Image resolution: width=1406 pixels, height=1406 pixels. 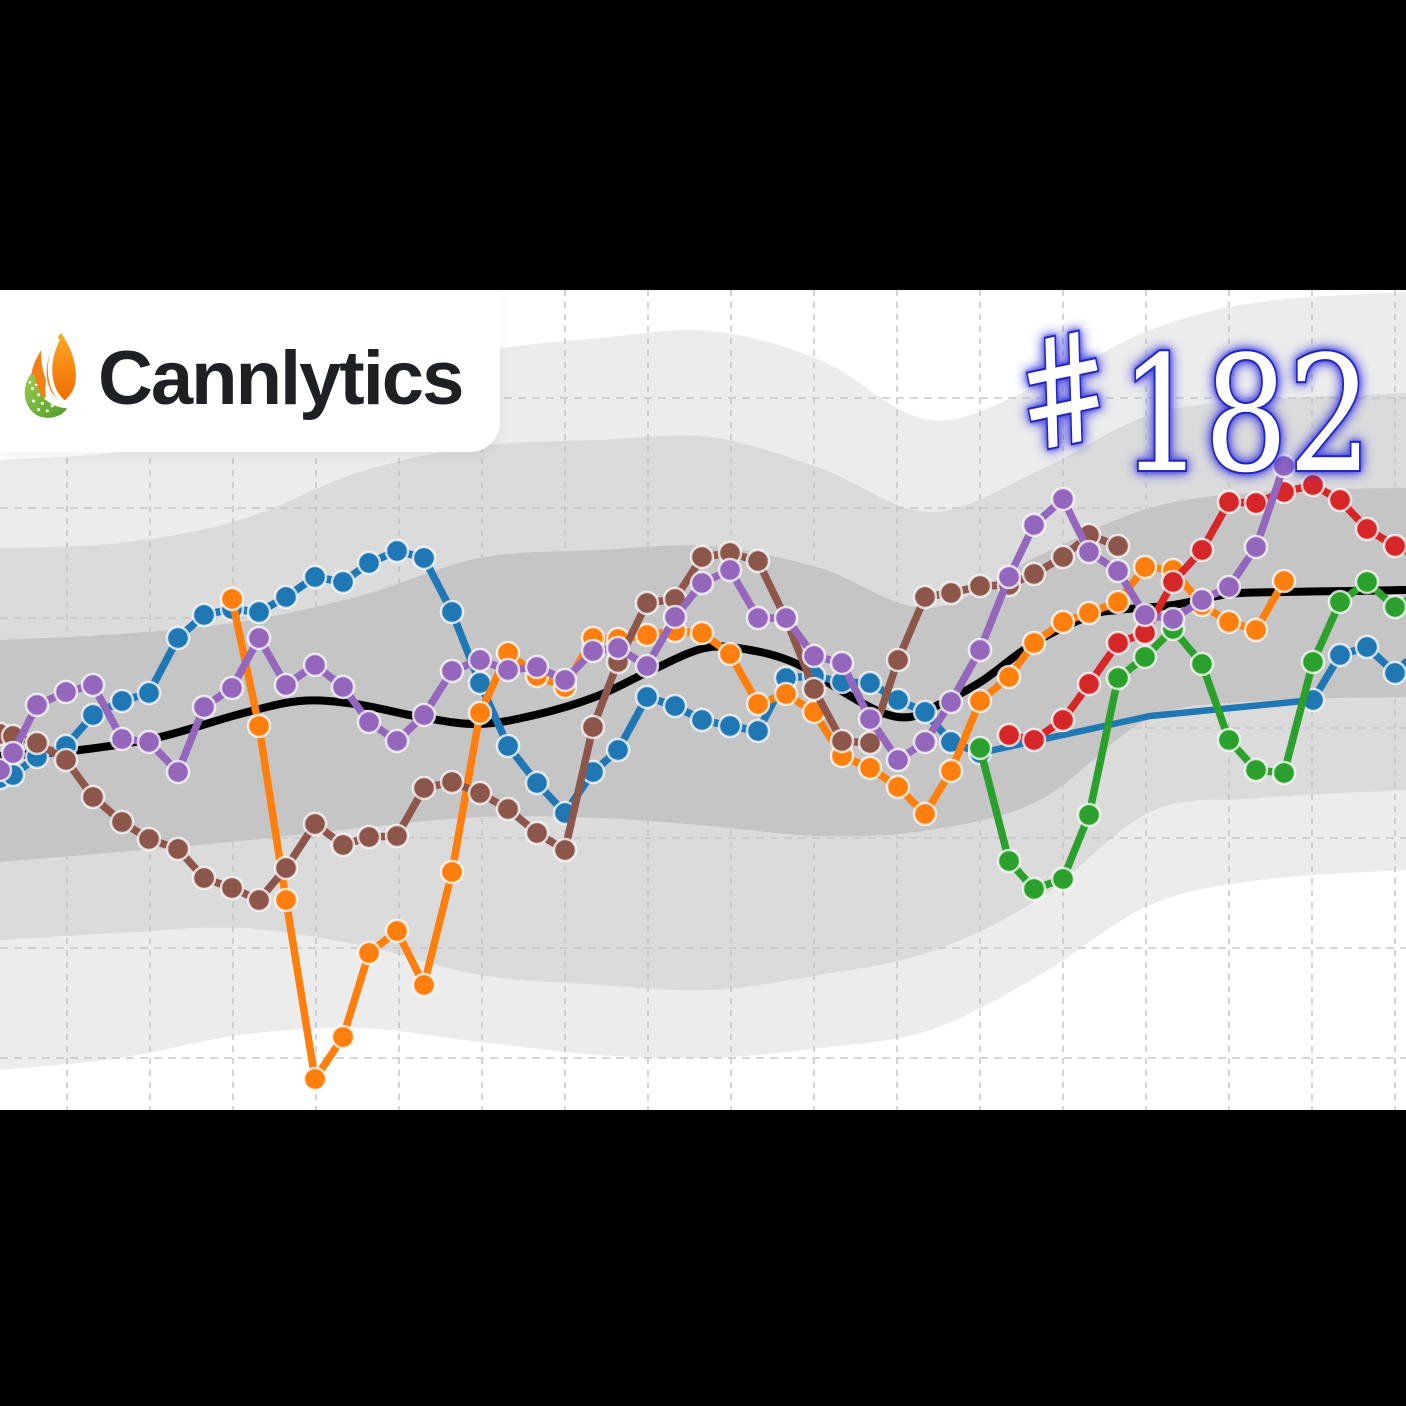 What do you see at coordinates (1246, 414) in the screenshot?
I see `episode-digits: 182` at bounding box center [1246, 414].